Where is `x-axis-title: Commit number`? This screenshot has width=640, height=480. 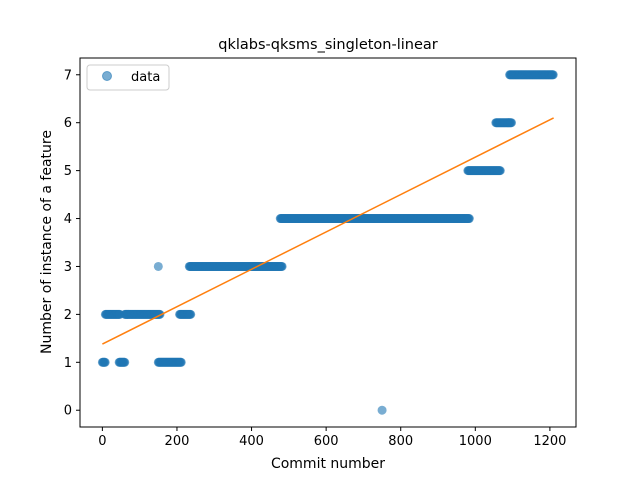
x-axis-title: Commit number is located at coordinates (328, 464).